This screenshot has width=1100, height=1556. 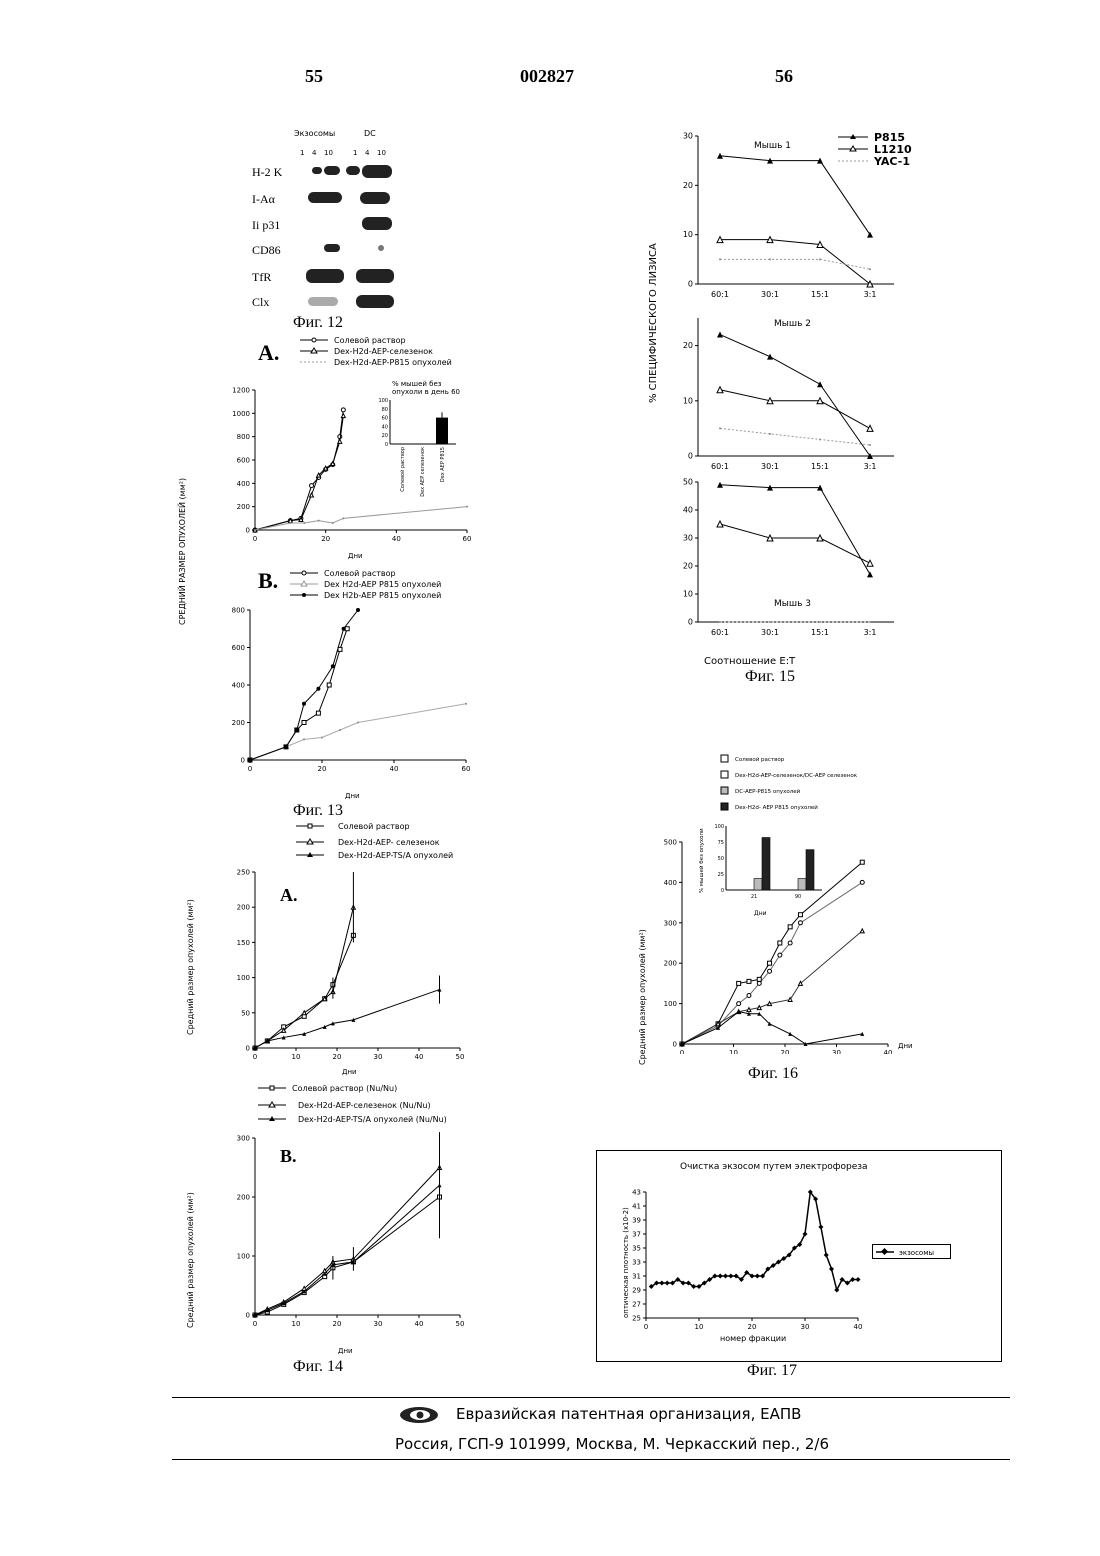 What do you see at coordinates (268, 581) in the screenshot?
I see `fig13b-tag: B.` at bounding box center [268, 581].